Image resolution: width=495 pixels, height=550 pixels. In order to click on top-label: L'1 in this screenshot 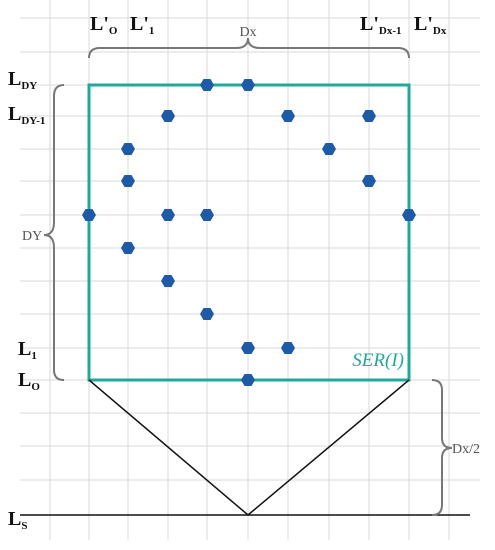, I will do `click(142, 25)`.